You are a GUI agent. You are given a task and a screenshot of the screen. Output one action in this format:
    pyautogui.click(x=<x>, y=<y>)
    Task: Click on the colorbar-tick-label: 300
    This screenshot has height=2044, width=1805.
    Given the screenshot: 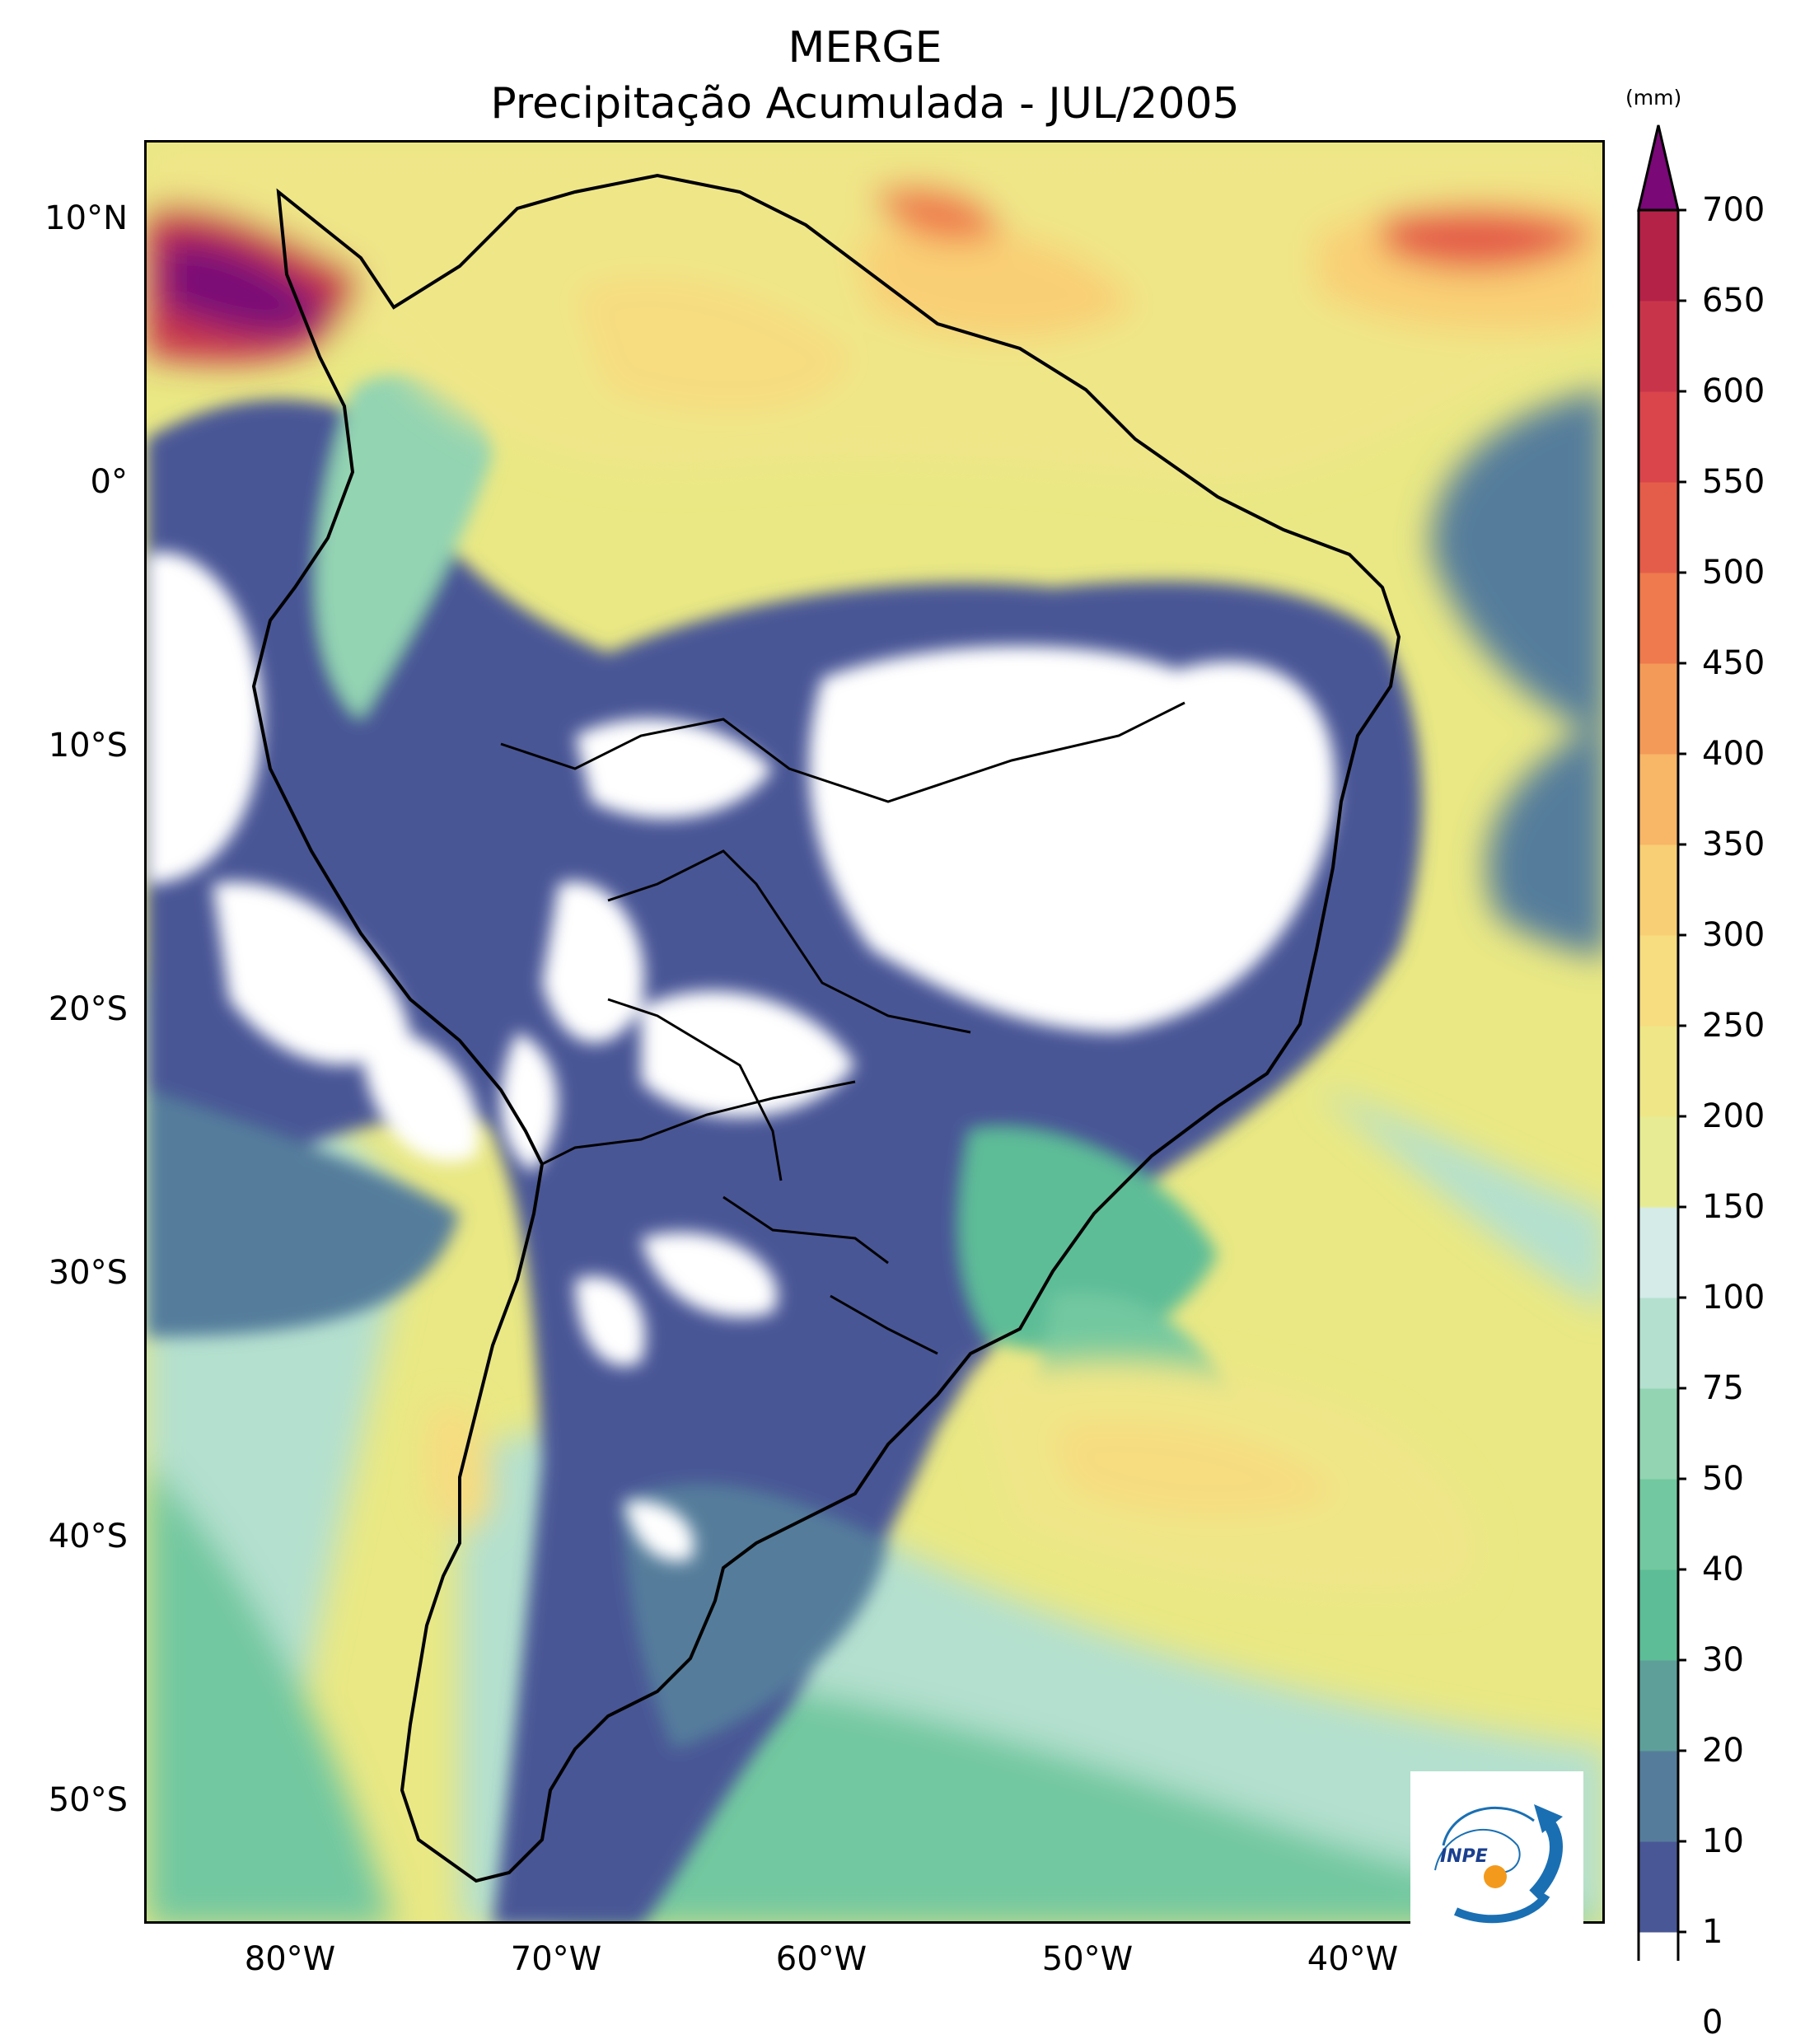 What is the action you would take?
    pyautogui.click(x=1733, y=935)
    